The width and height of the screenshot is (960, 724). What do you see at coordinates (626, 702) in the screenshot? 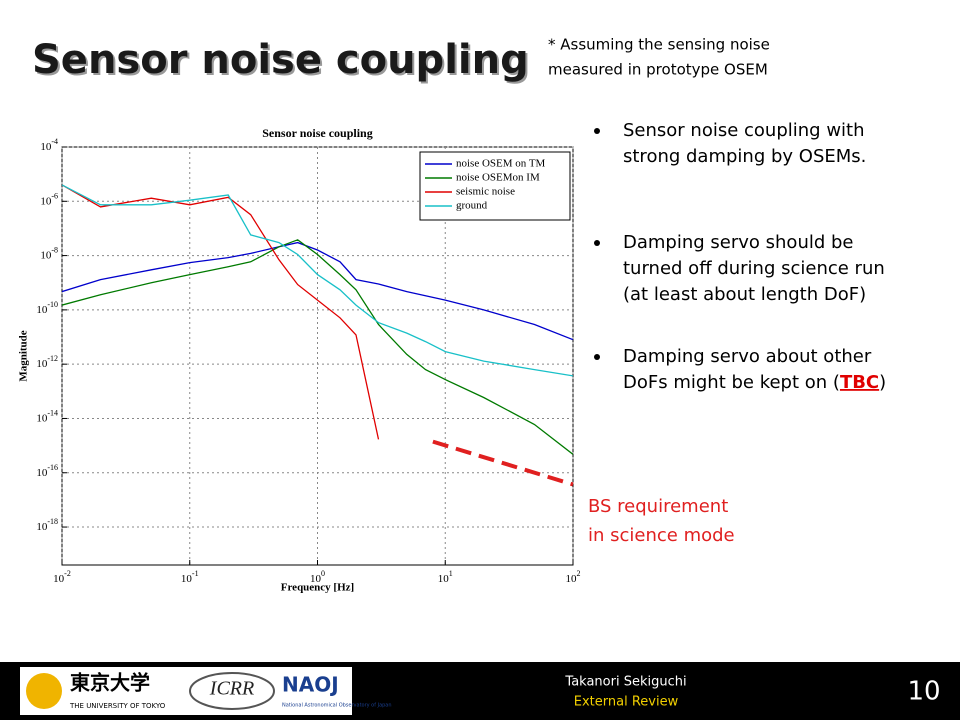
I see `footer-event: External Review` at bounding box center [626, 702].